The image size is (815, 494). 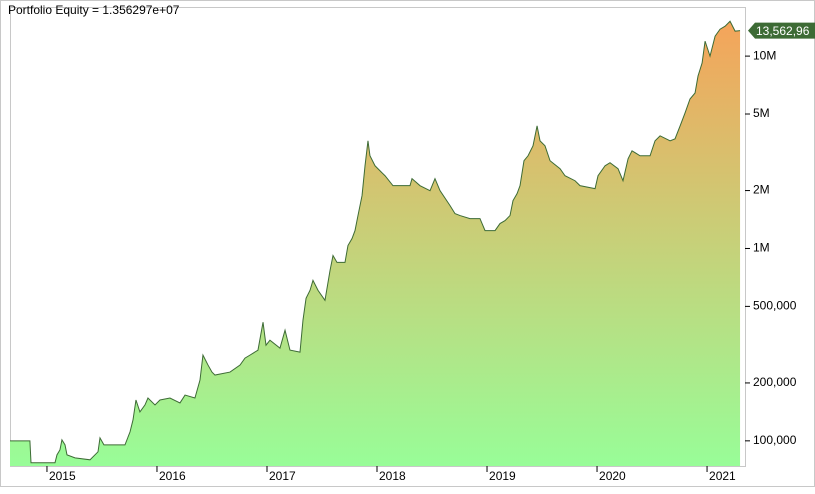 I want to click on chart-title: Portfolio Equity = 1.356297e+07, so click(x=94, y=10).